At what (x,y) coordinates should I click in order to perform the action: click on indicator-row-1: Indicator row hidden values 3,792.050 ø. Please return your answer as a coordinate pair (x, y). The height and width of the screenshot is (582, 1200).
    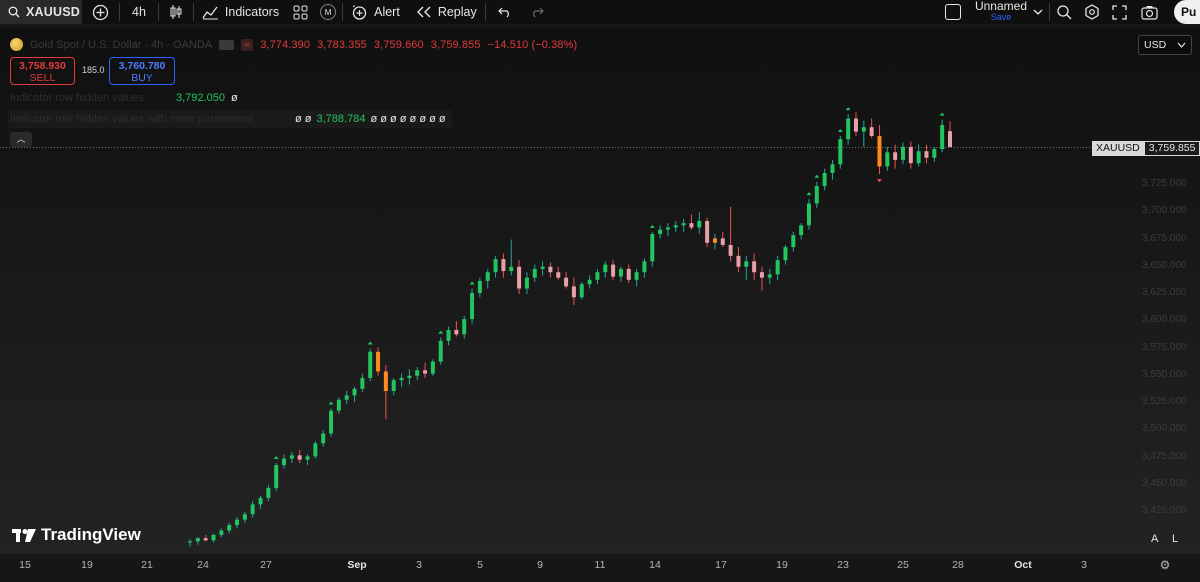
    Looking at the image, I should click on (124, 98).